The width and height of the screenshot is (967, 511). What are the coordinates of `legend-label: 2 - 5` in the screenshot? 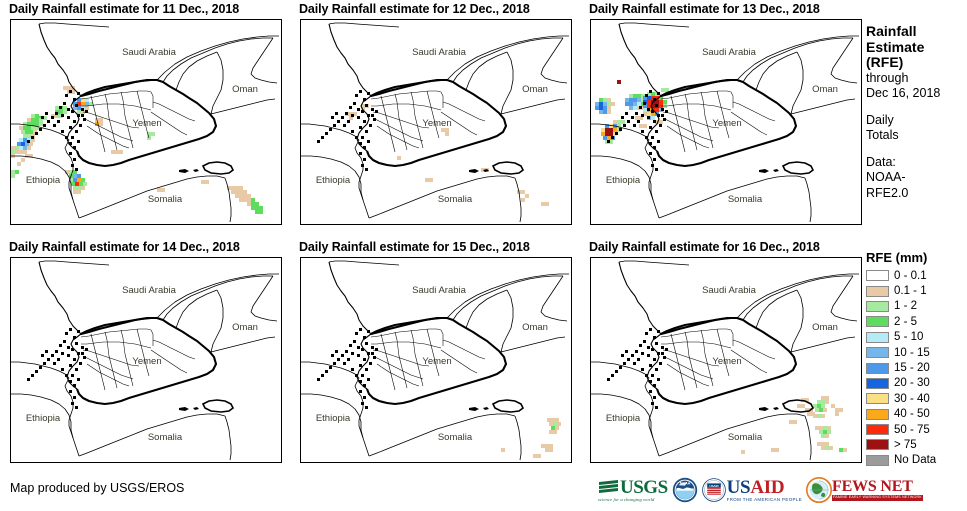 It's located at (906, 321).